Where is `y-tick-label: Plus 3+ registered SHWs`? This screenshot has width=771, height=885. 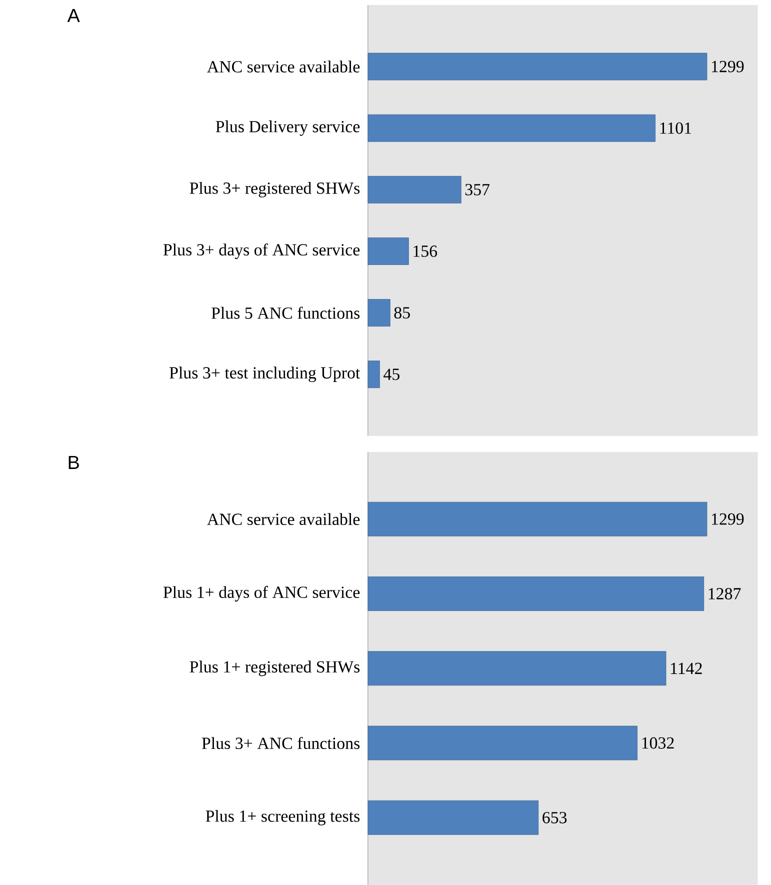 y-tick-label: Plus 3+ registered SHWs is located at coordinates (275, 190).